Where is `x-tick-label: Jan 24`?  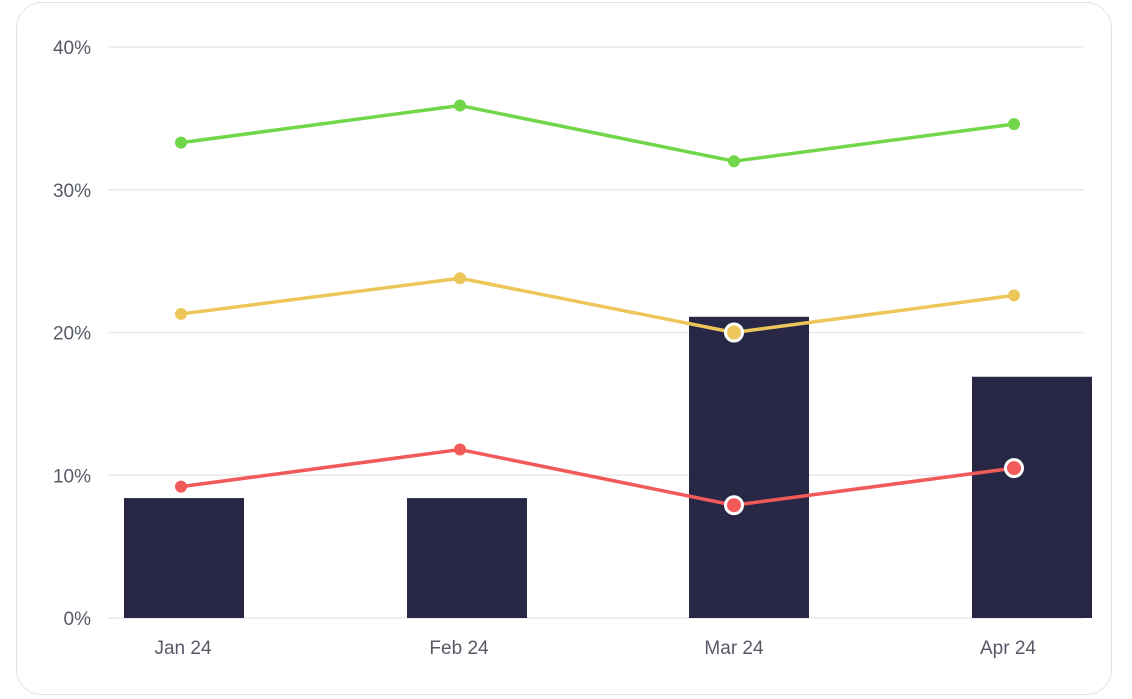 x-tick-label: Jan 24 is located at coordinates (182, 648).